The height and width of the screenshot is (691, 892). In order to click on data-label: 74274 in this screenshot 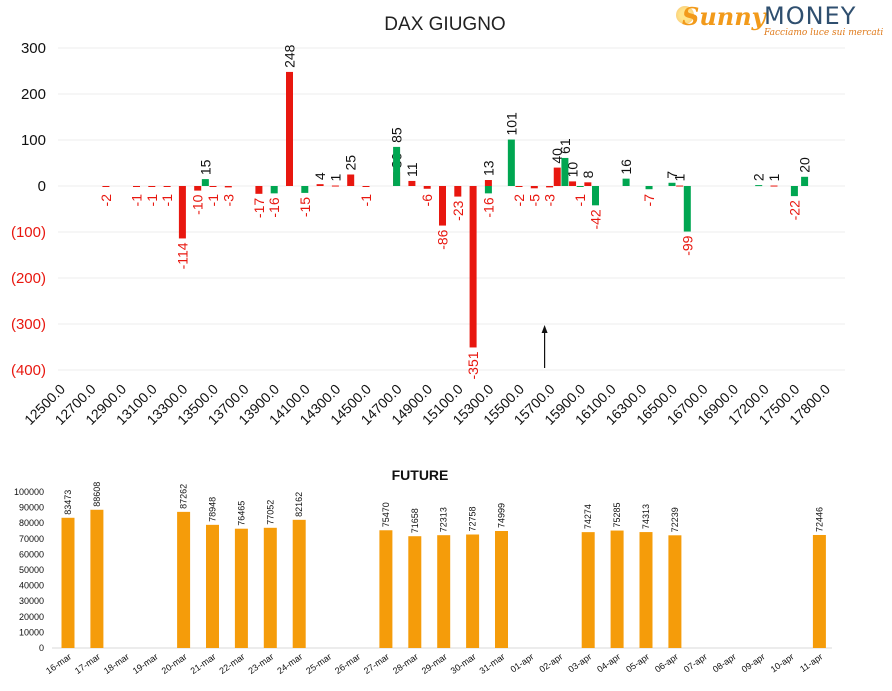, I will do `click(588, 516)`.